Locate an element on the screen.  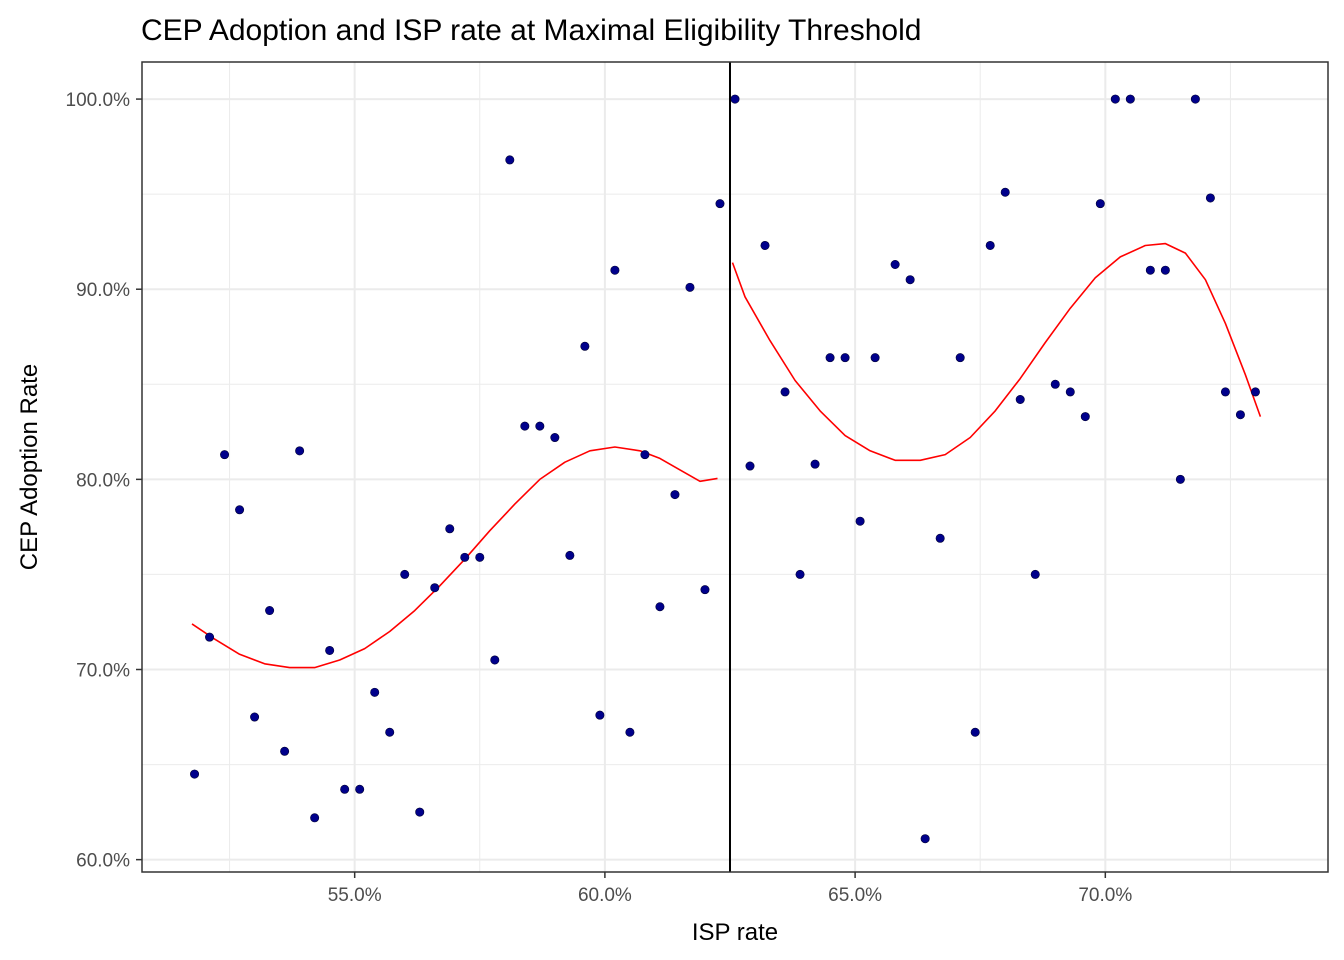
y-tick-label: 80.0% is located at coordinates (103, 480).